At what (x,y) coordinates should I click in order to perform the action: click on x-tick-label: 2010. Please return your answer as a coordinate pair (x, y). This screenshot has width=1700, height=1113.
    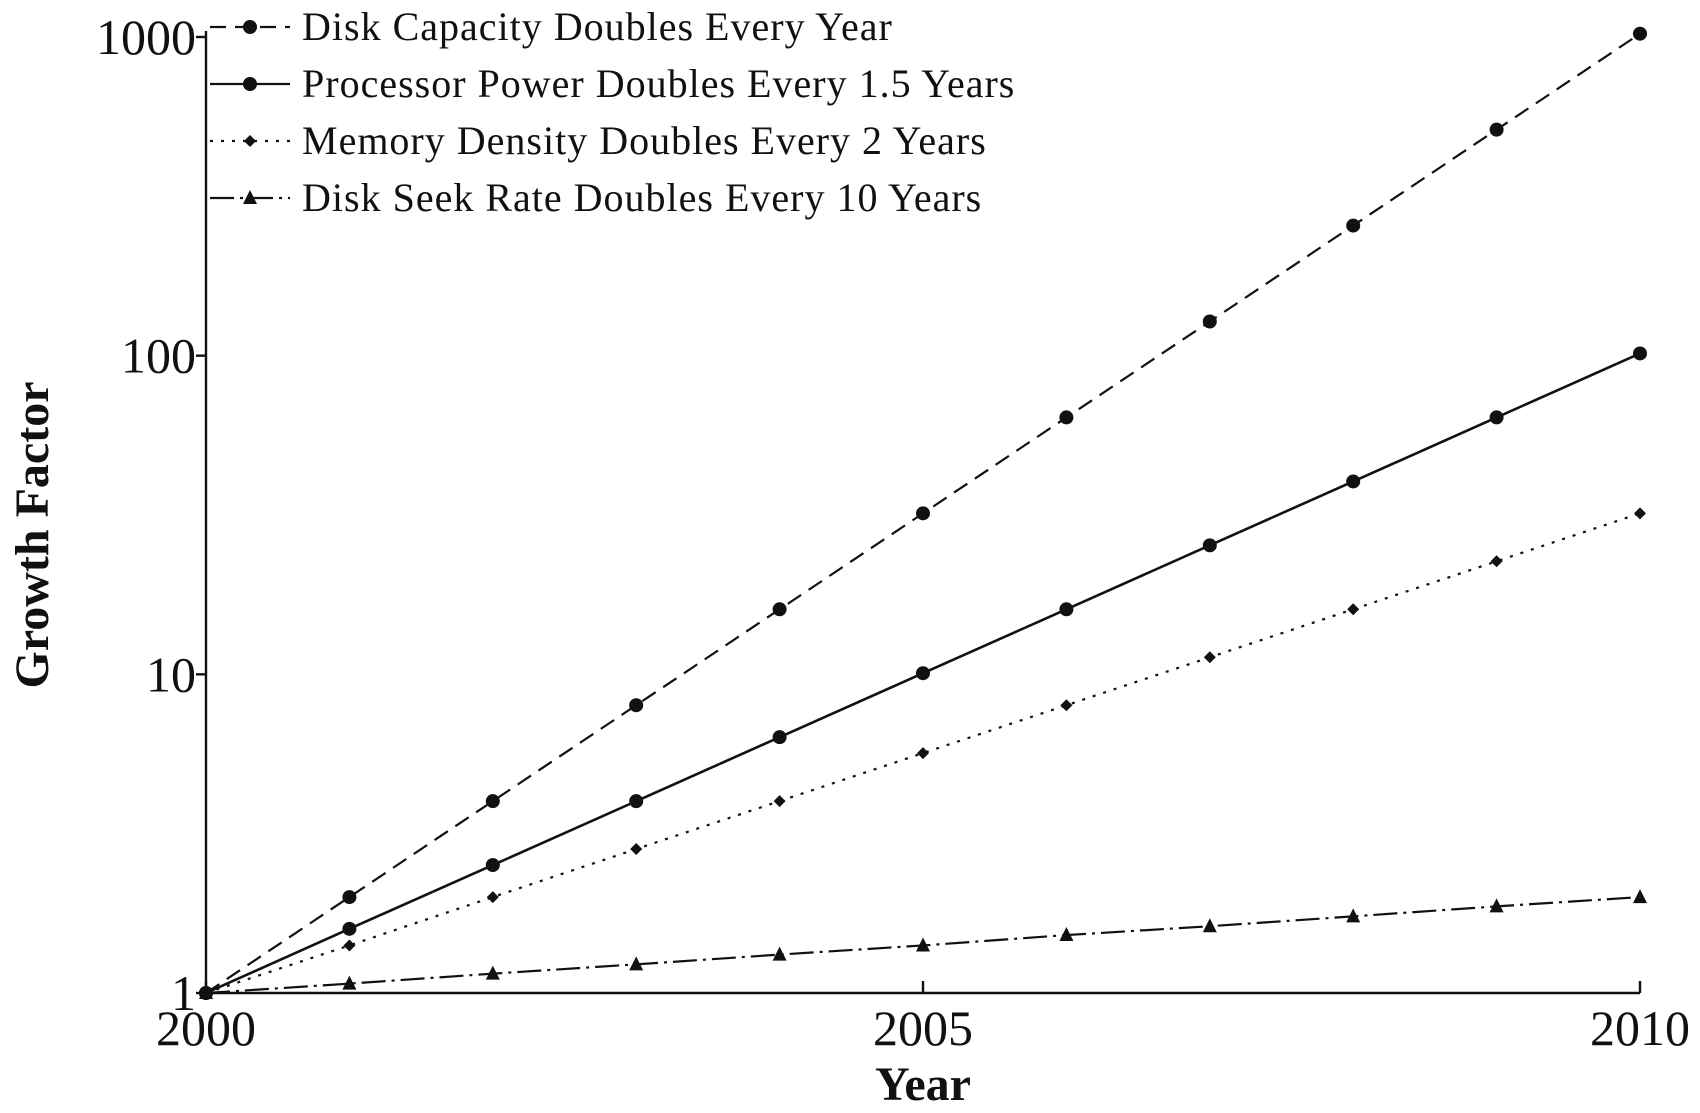
    Looking at the image, I should click on (1640, 1028).